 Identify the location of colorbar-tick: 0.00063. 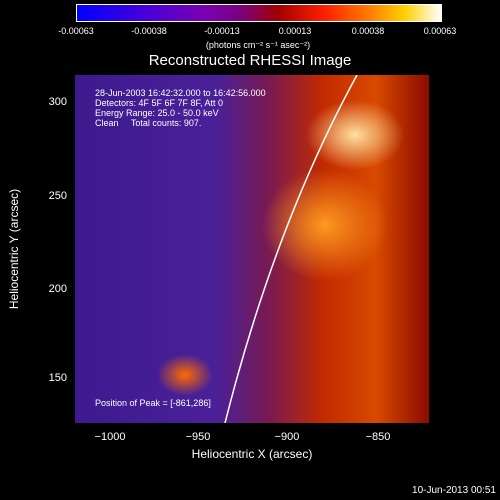
(440, 31).